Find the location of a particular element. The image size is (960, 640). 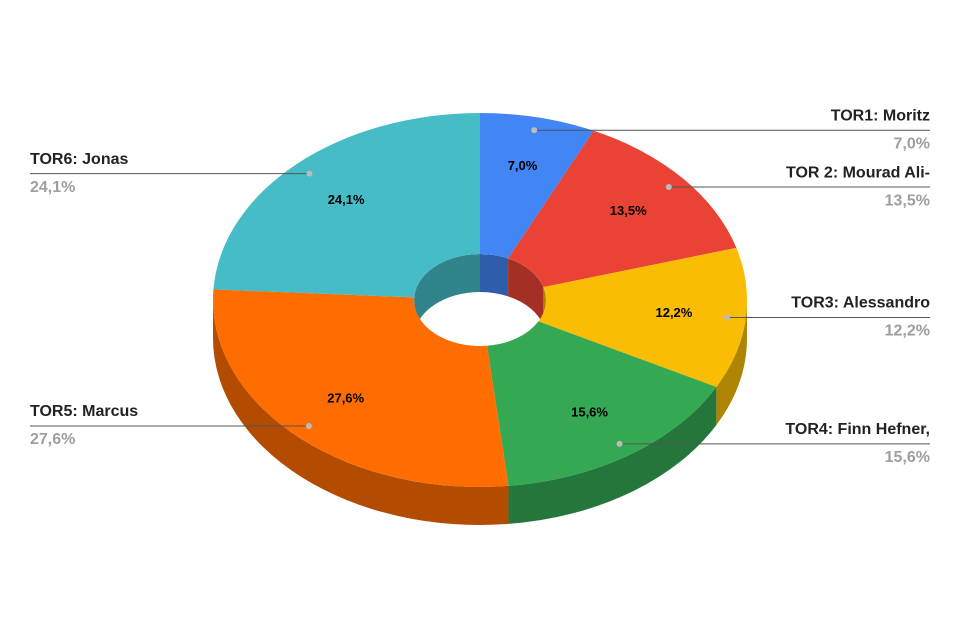

legend-value: 24,1% is located at coordinates (52, 187).